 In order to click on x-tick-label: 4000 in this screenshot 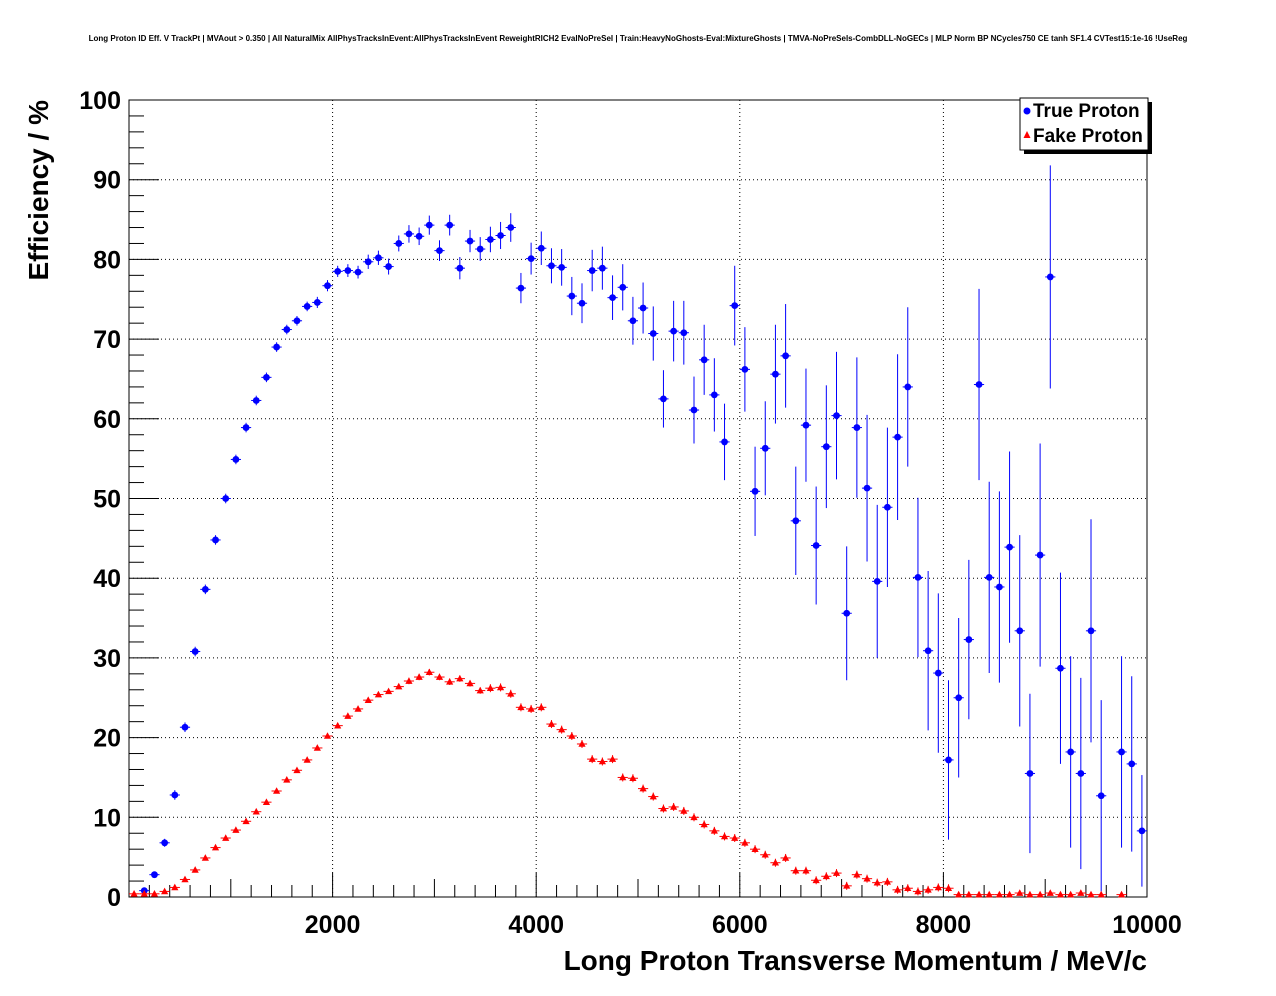, I will do `click(536, 925)`.